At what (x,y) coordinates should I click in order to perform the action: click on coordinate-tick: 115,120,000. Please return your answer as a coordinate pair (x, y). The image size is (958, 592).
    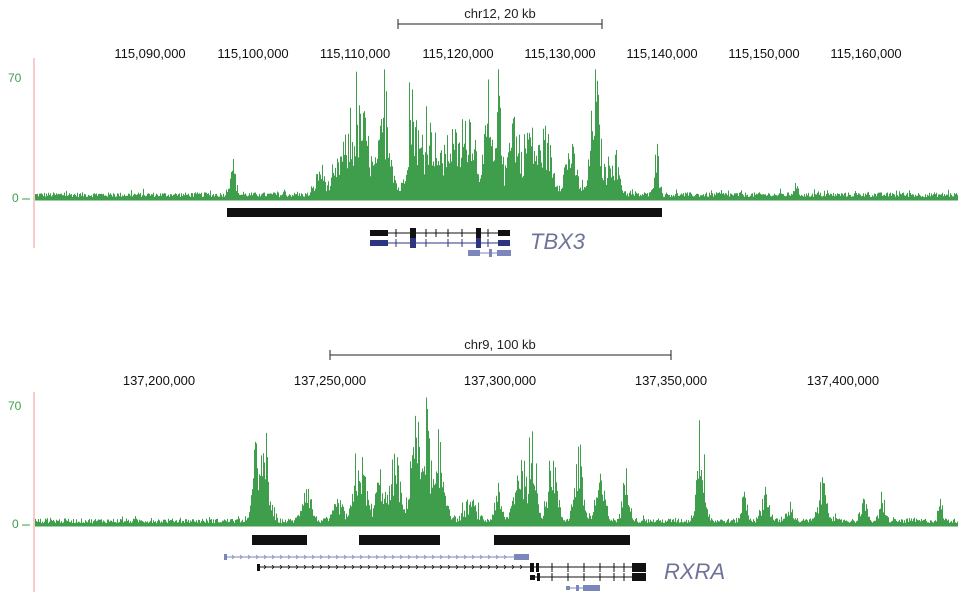
    Looking at the image, I should click on (457, 53).